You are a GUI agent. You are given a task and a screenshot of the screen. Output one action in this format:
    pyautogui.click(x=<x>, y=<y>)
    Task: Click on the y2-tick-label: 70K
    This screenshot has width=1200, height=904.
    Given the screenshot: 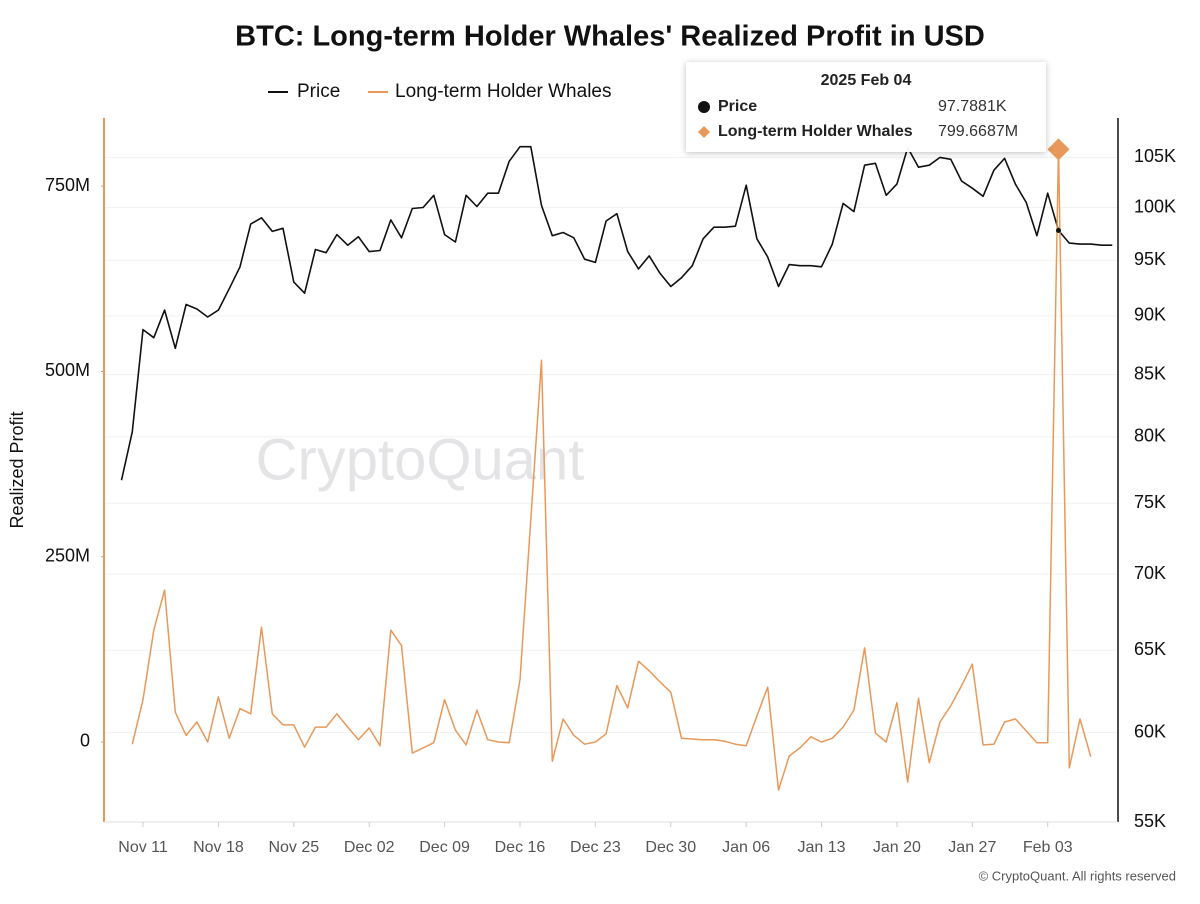 What is the action you would take?
    pyautogui.click(x=1150, y=573)
    